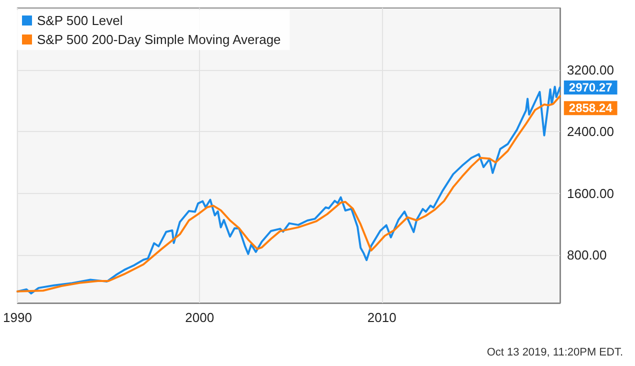 The height and width of the screenshot is (366, 635). Describe the element at coordinates (590, 87) in the screenshot. I see `data-label: 2970.27` at that location.